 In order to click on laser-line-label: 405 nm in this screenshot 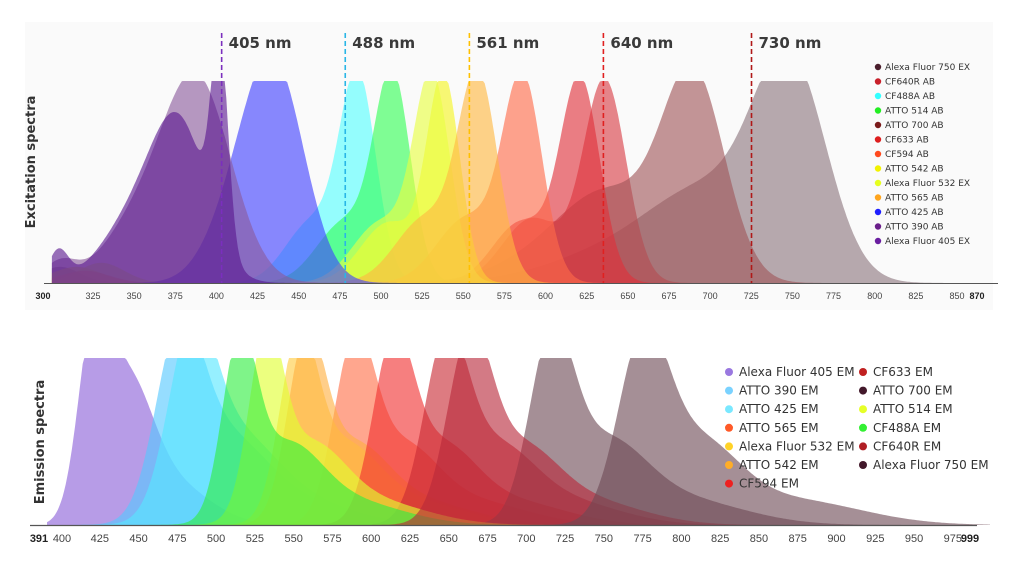, I will do `click(260, 43)`.